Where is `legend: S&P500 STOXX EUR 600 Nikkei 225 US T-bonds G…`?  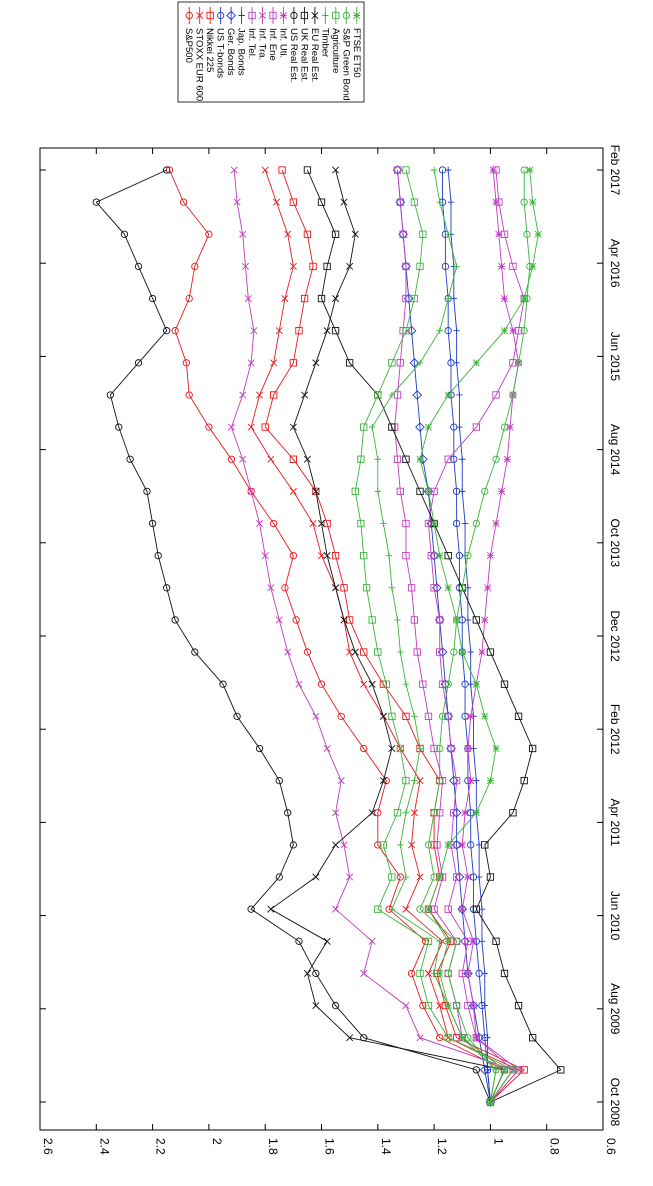 legend: S&P500 STOXX EUR 600 Nikkei 225 US T-bonds G… is located at coordinates (271, 52).